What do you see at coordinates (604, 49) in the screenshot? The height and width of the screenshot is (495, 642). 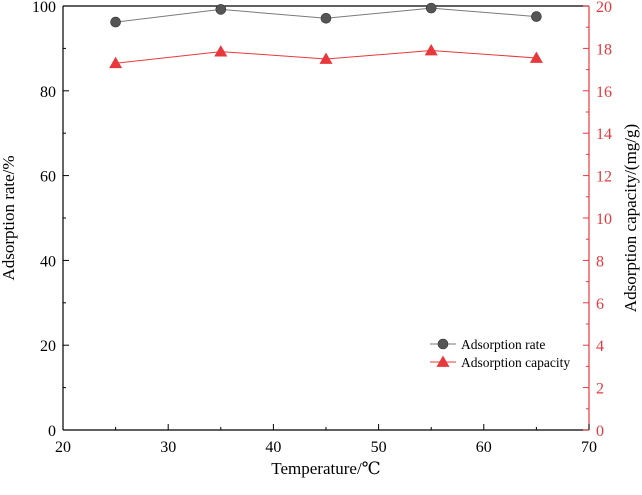 I see `y-right-tick-label: 18` at bounding box center [604, 49].